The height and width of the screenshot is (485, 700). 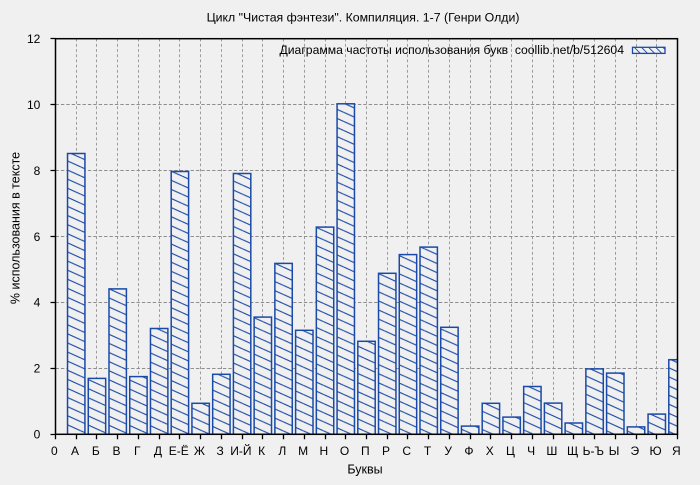 I want to click on svg-text: Ю, so click(x=656, y=451).